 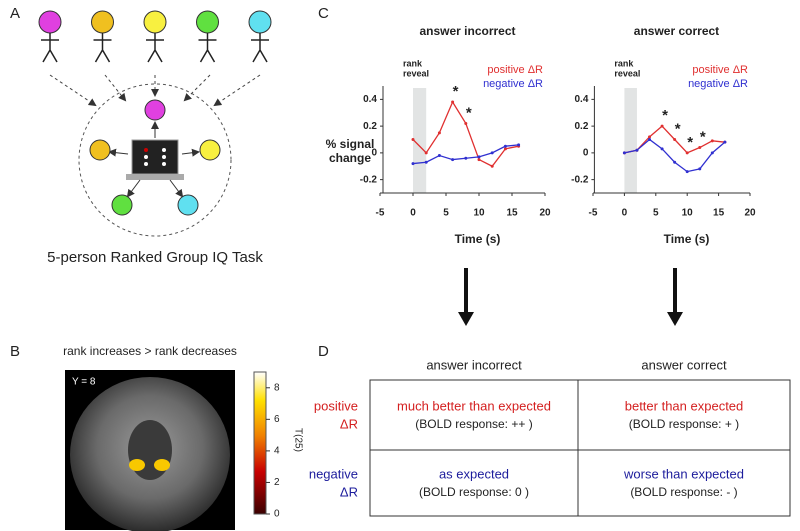 What do you see at coordinates (155, 257) in the screenshot?
I see `caption: 5-person Ranked Group IQ Task` at bounding box center [155, 257].